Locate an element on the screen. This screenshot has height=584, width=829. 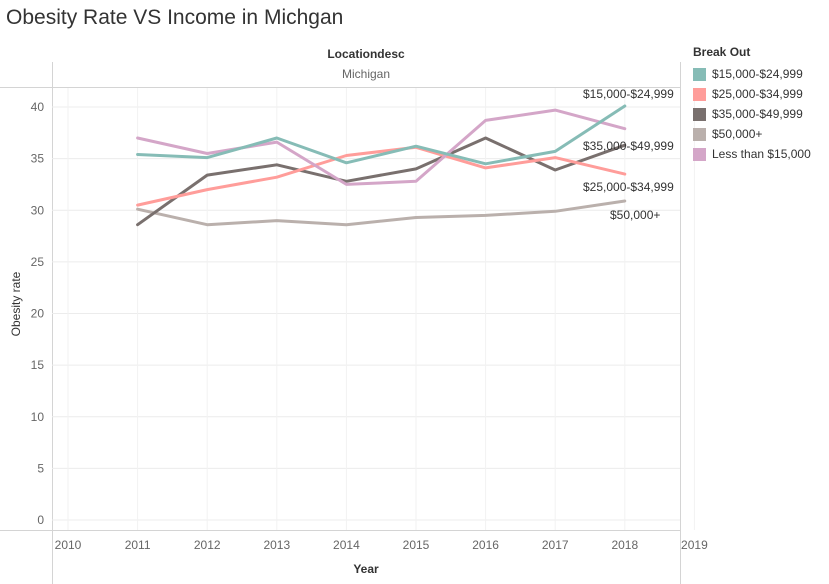
legend-item: $50,000+ is located at coordinates (760, 134).